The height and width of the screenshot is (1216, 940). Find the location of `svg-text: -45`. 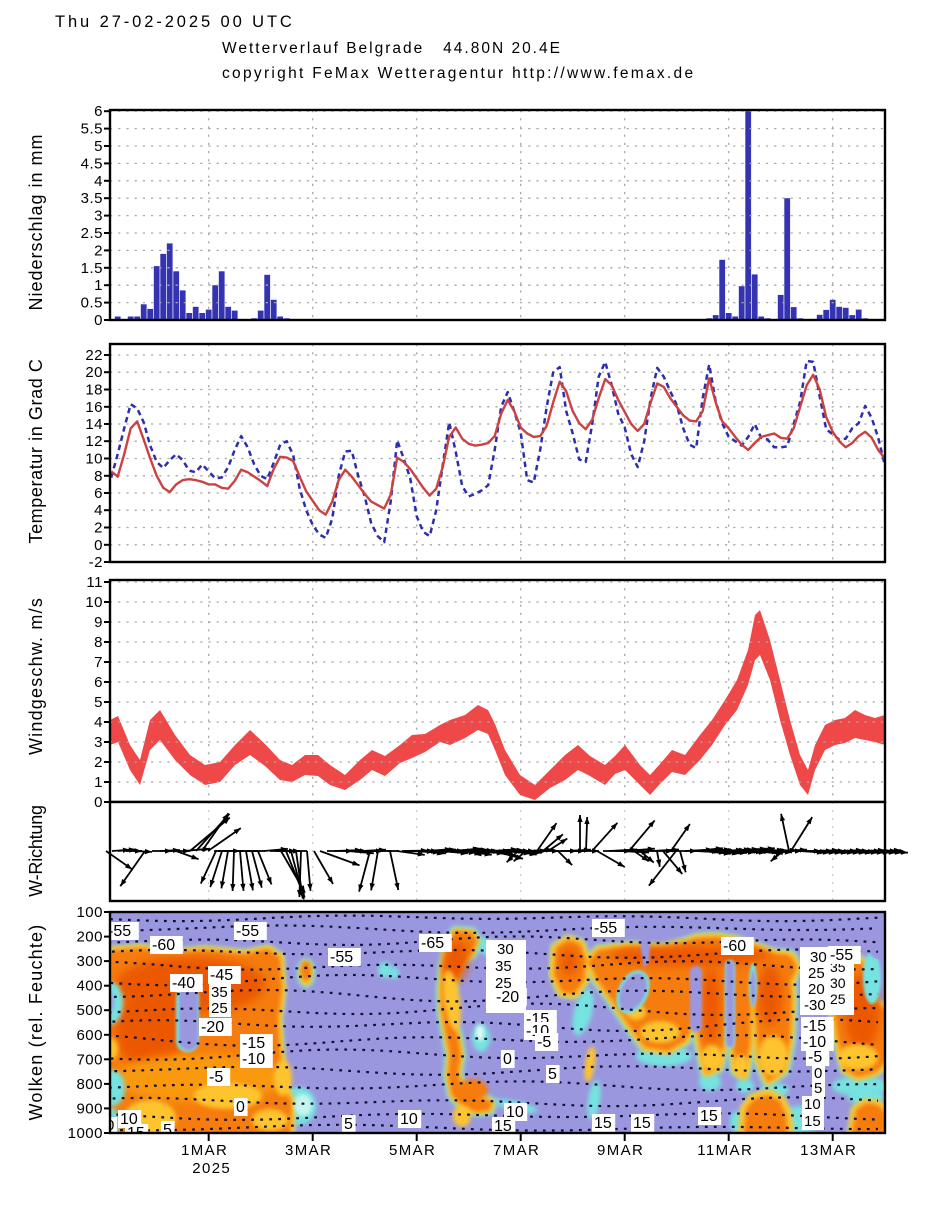

svg-text: -45 is located at coordinates (221, 975).